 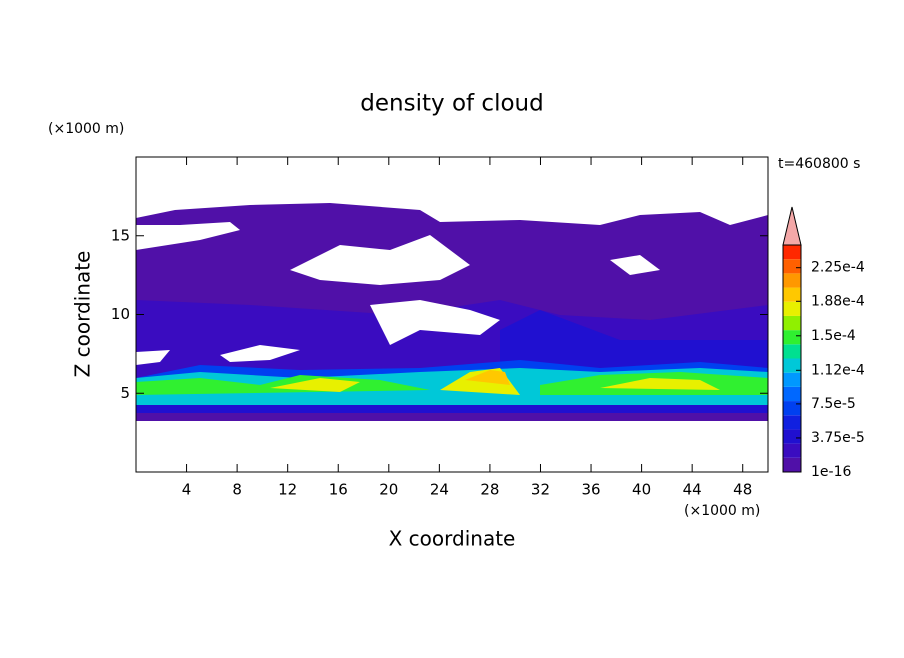 What do you see at coordinates (692, 490) in the screenshot?
I see `x-tick-label: 44` at bounding box center [692, 490].